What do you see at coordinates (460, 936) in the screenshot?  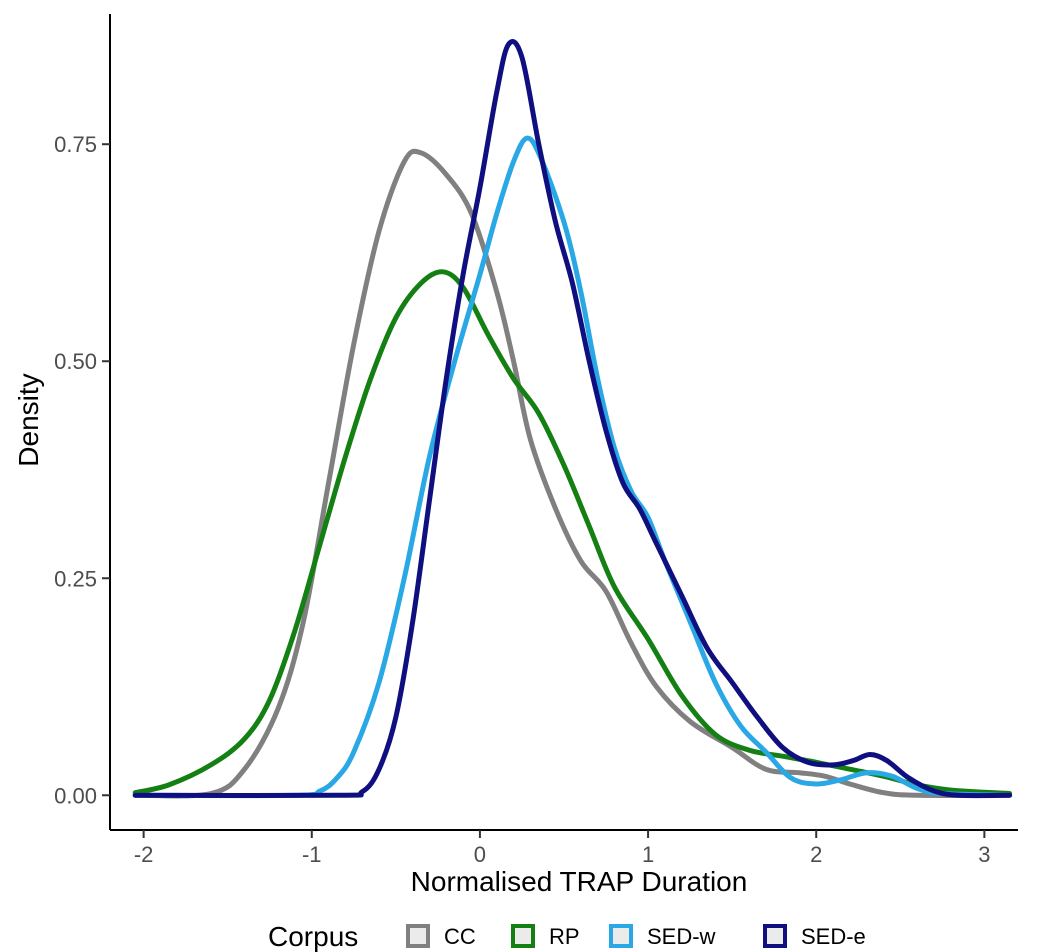 I see `legend-label-cc: CC` at bounding box center [460, 936].